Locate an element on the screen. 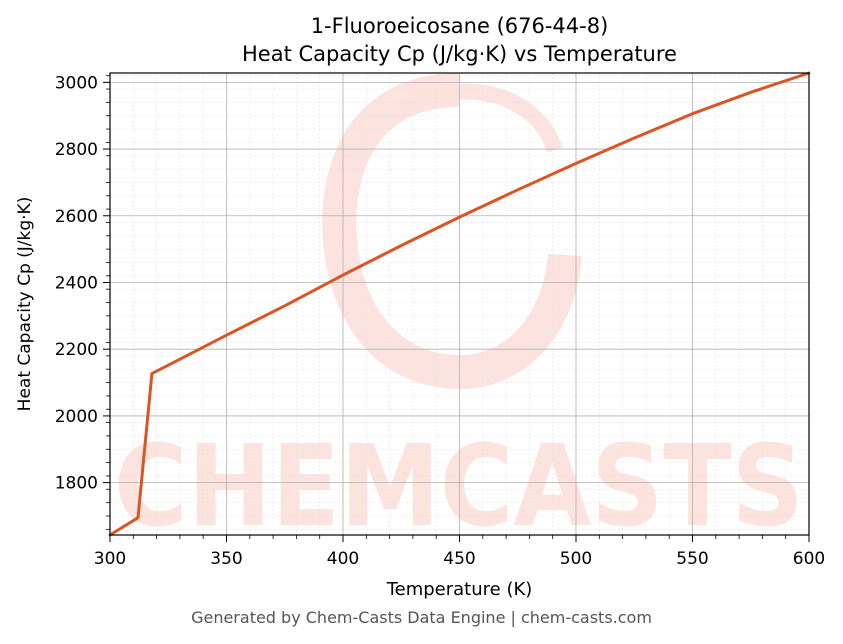  x-tick-label: 450 is located at coordinates (459, 559).